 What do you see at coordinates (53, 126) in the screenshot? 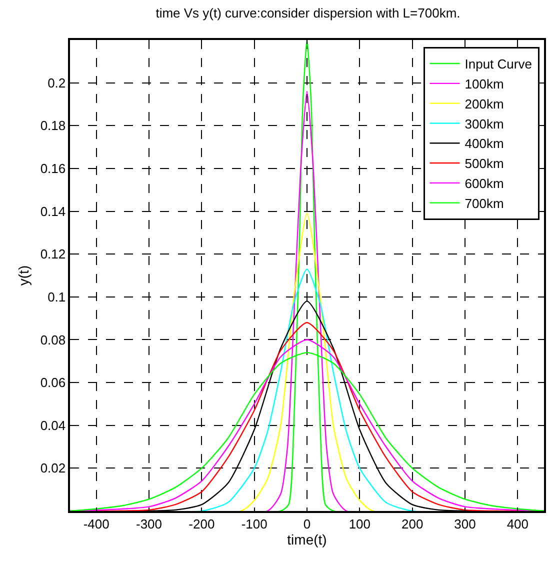
I see `y-tick-label: 0.18` at bounding box center [53, 126].